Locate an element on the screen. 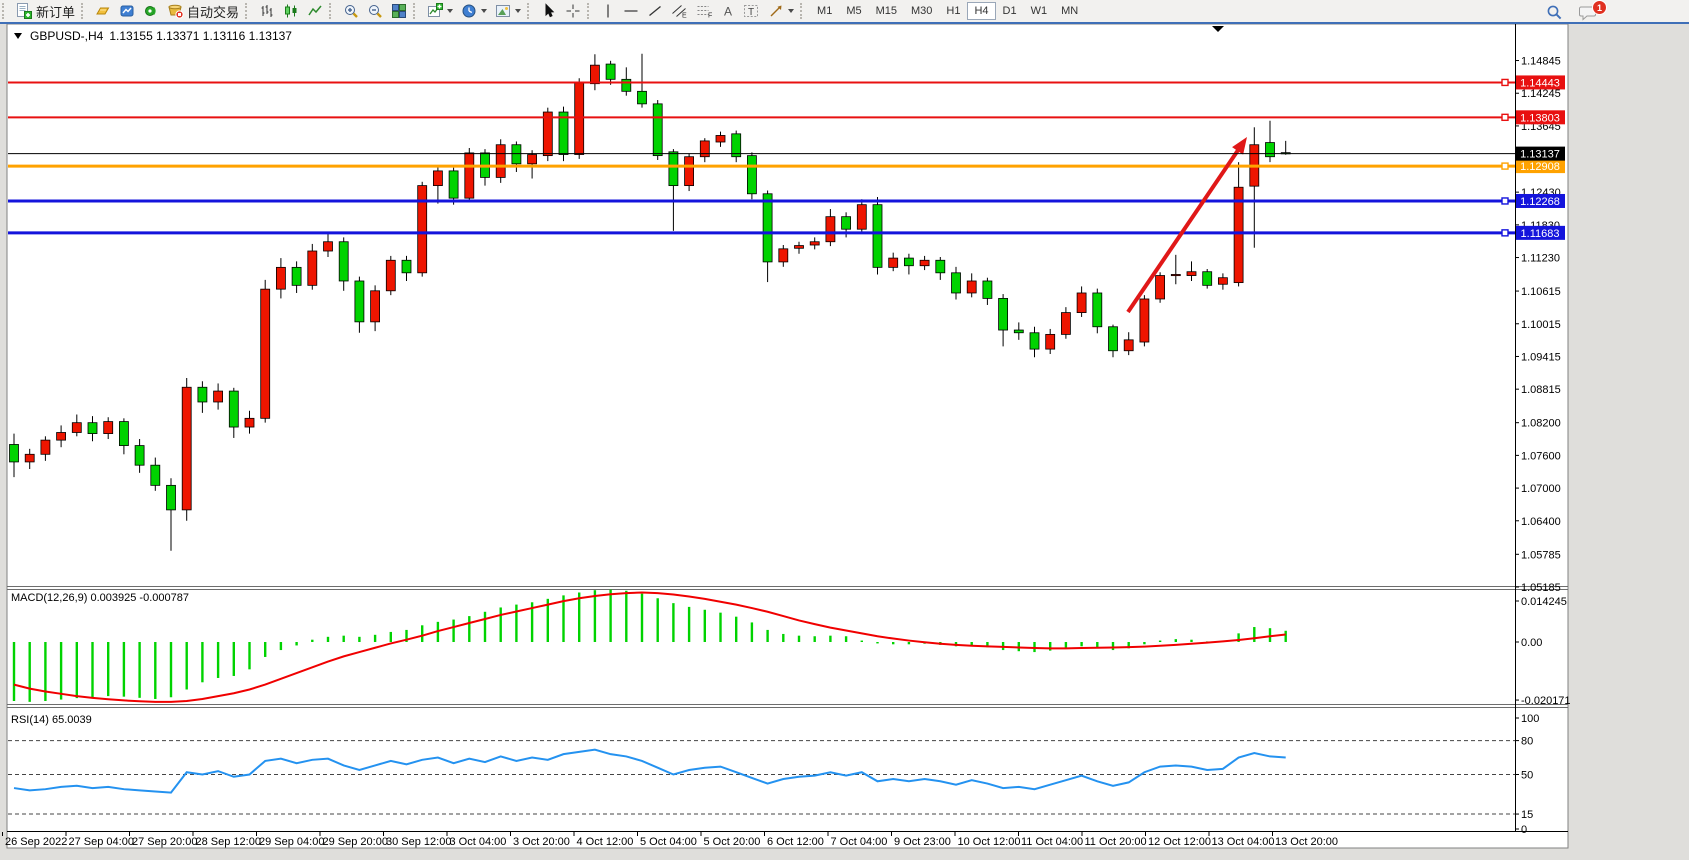 Image resolution: width=1689 pixels, height=860 pixels. market-gold-button is located at coordinates (103, 11).